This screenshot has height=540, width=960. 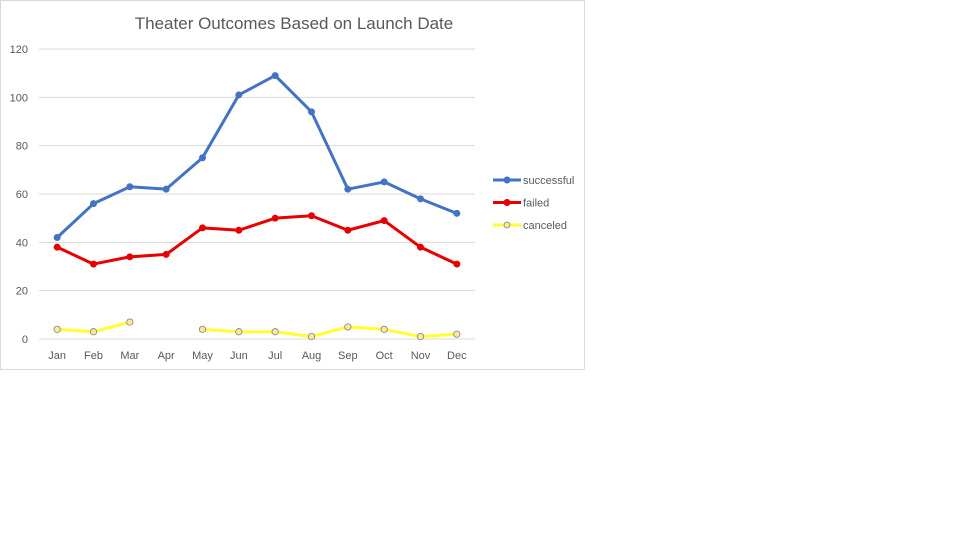 What do you see at coordinates (57, 356) in the screenshot?
I see `x-tick-label: Jan` at bounding box center [57, 356].